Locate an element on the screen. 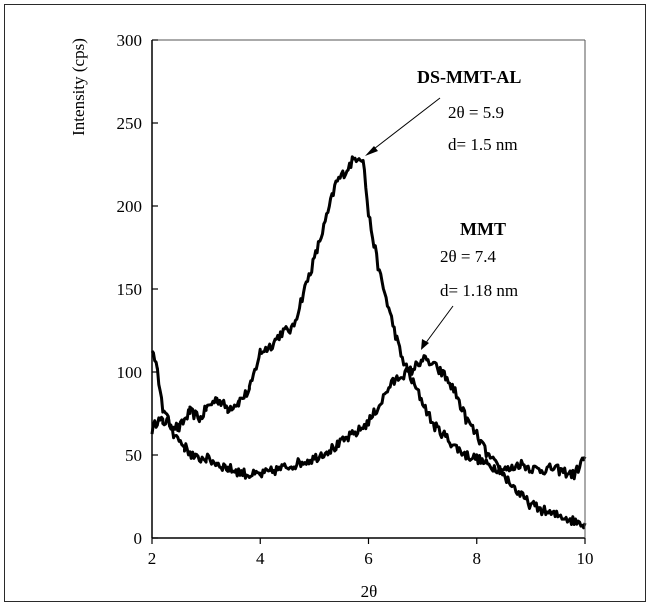  annotation-mmt-d: d= 1.18 nm is located at coordinates (479, 290).